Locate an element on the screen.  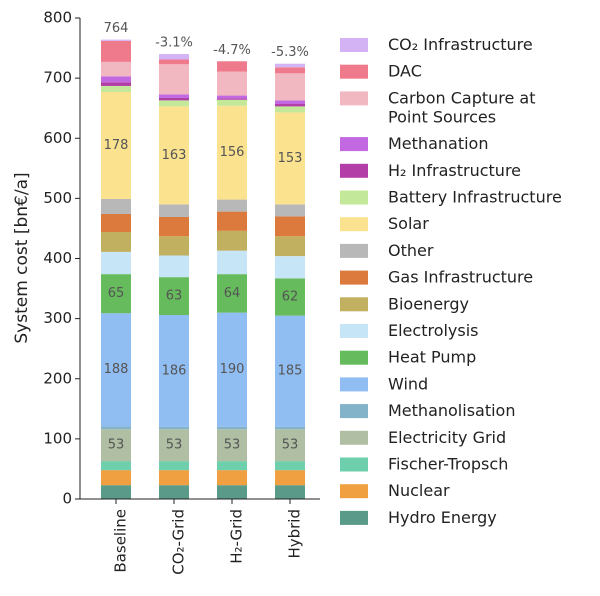
y-tick-label: 400 is located at coordinates (57, 258).